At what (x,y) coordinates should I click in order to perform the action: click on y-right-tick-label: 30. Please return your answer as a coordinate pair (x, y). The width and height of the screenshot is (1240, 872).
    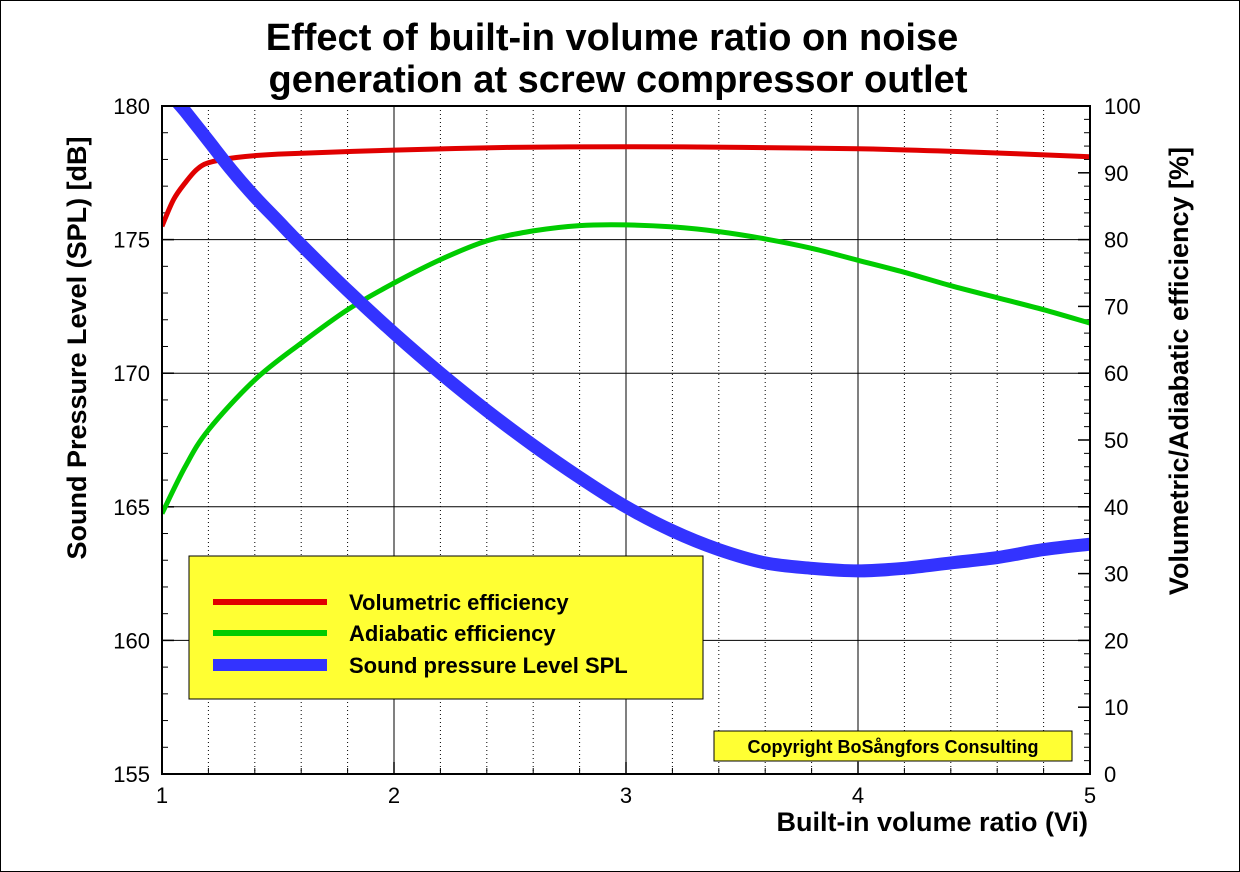
    Looking at the image, I should click on (1116, 574).